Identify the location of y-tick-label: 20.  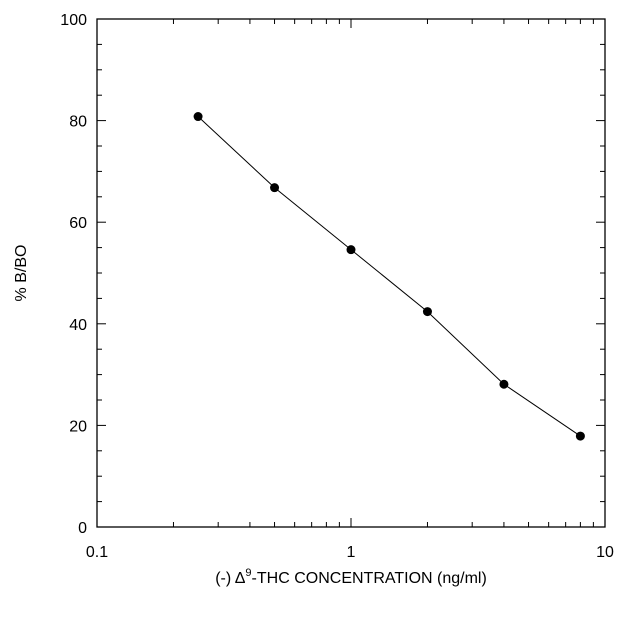
(78, 426).